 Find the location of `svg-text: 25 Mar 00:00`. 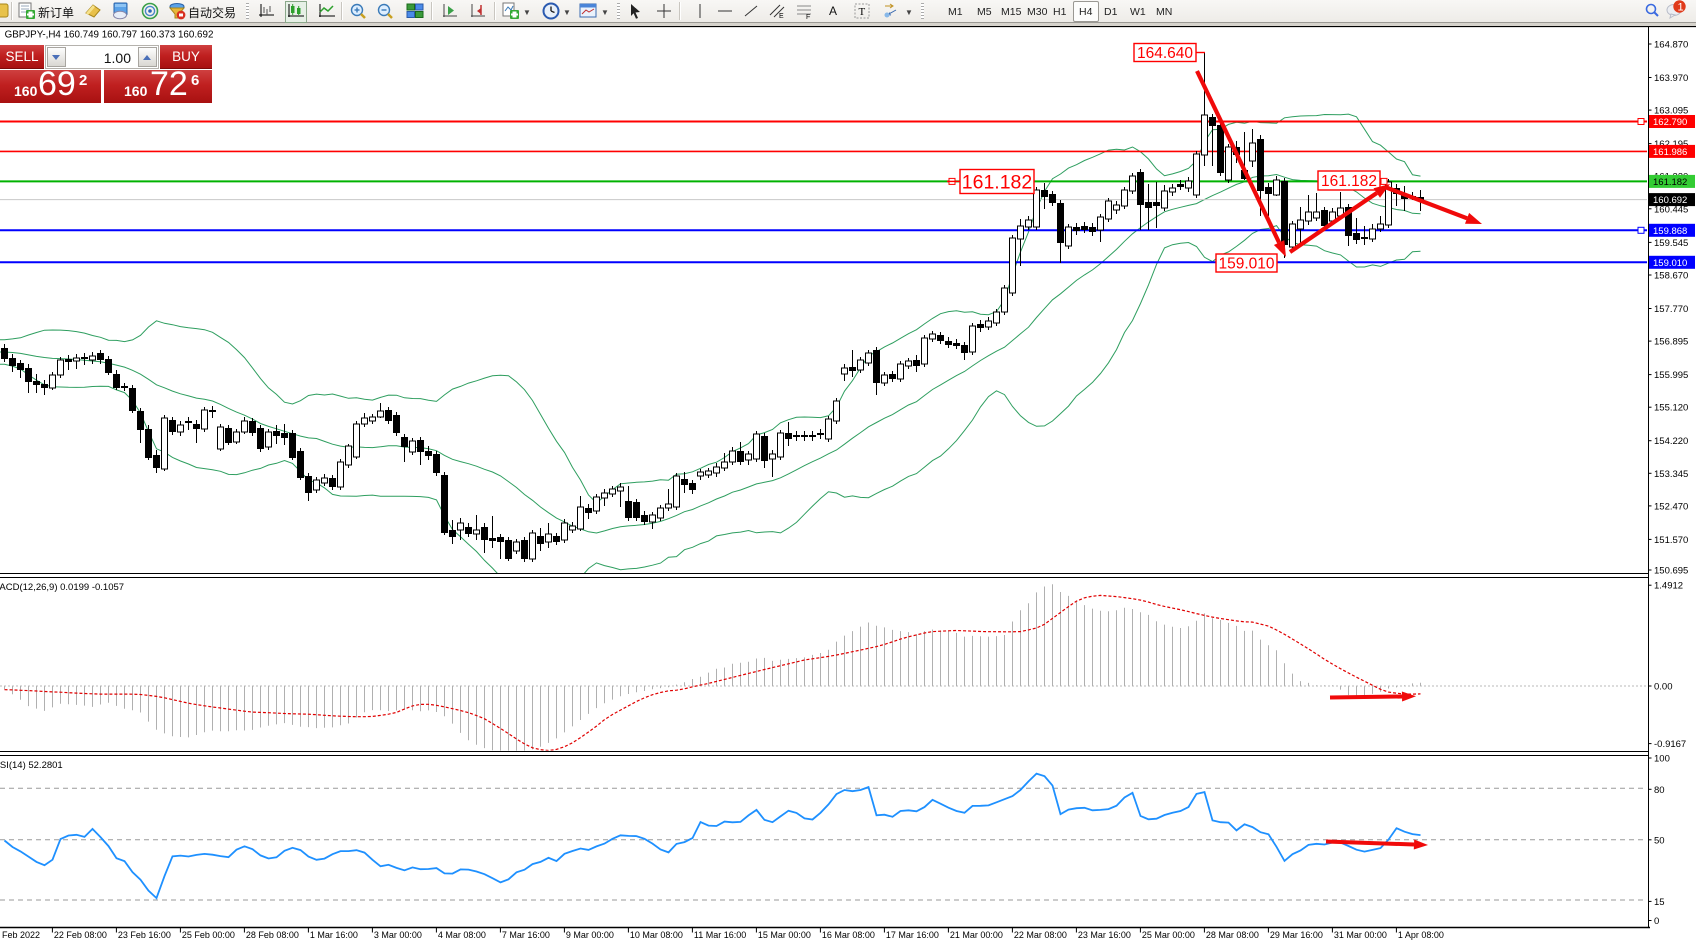

svg-text: 25 Mar 00:00 is located at coordinates (1168, 935).